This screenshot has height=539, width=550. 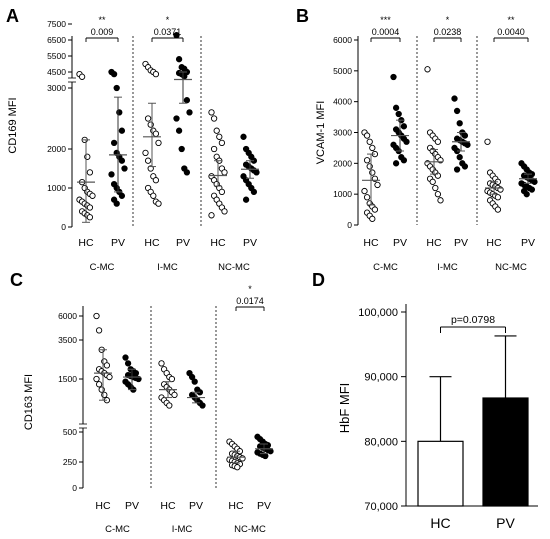 What do you see at coordinates (67, 340) in the screenshot?
I see `y-tick-label: 3500` at bounding box center [67, 340].